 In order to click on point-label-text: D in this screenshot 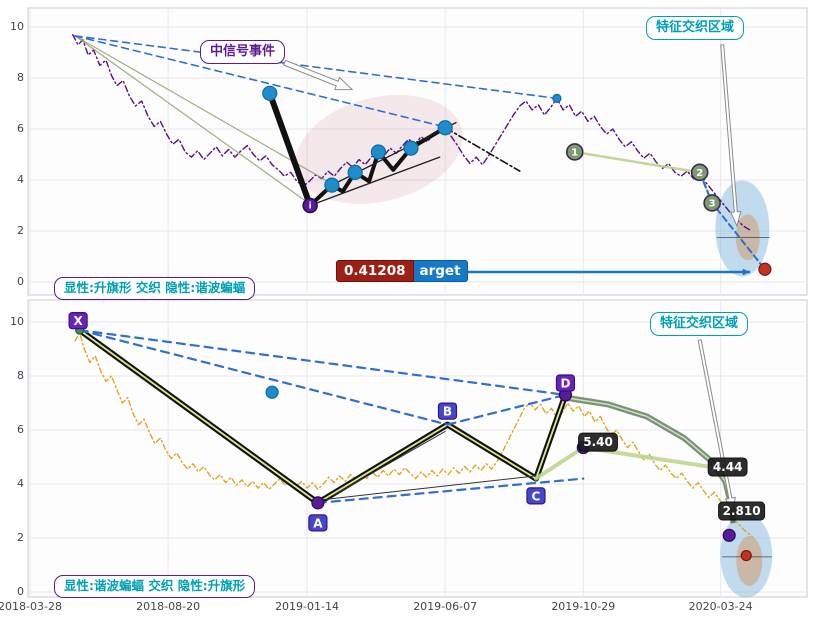, I will do `click(565, 384)`.